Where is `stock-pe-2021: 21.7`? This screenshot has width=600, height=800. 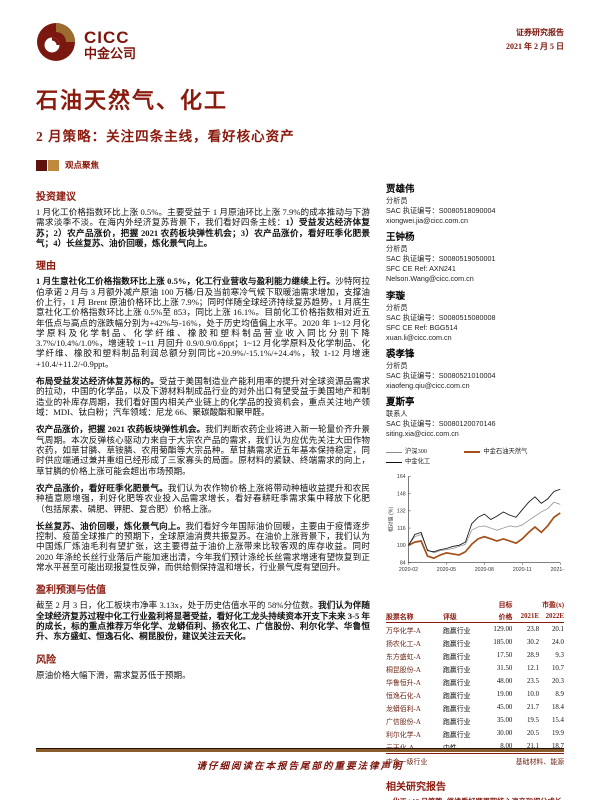
stock-pe-2021: 21.7 is located at coordinates (533, 708).